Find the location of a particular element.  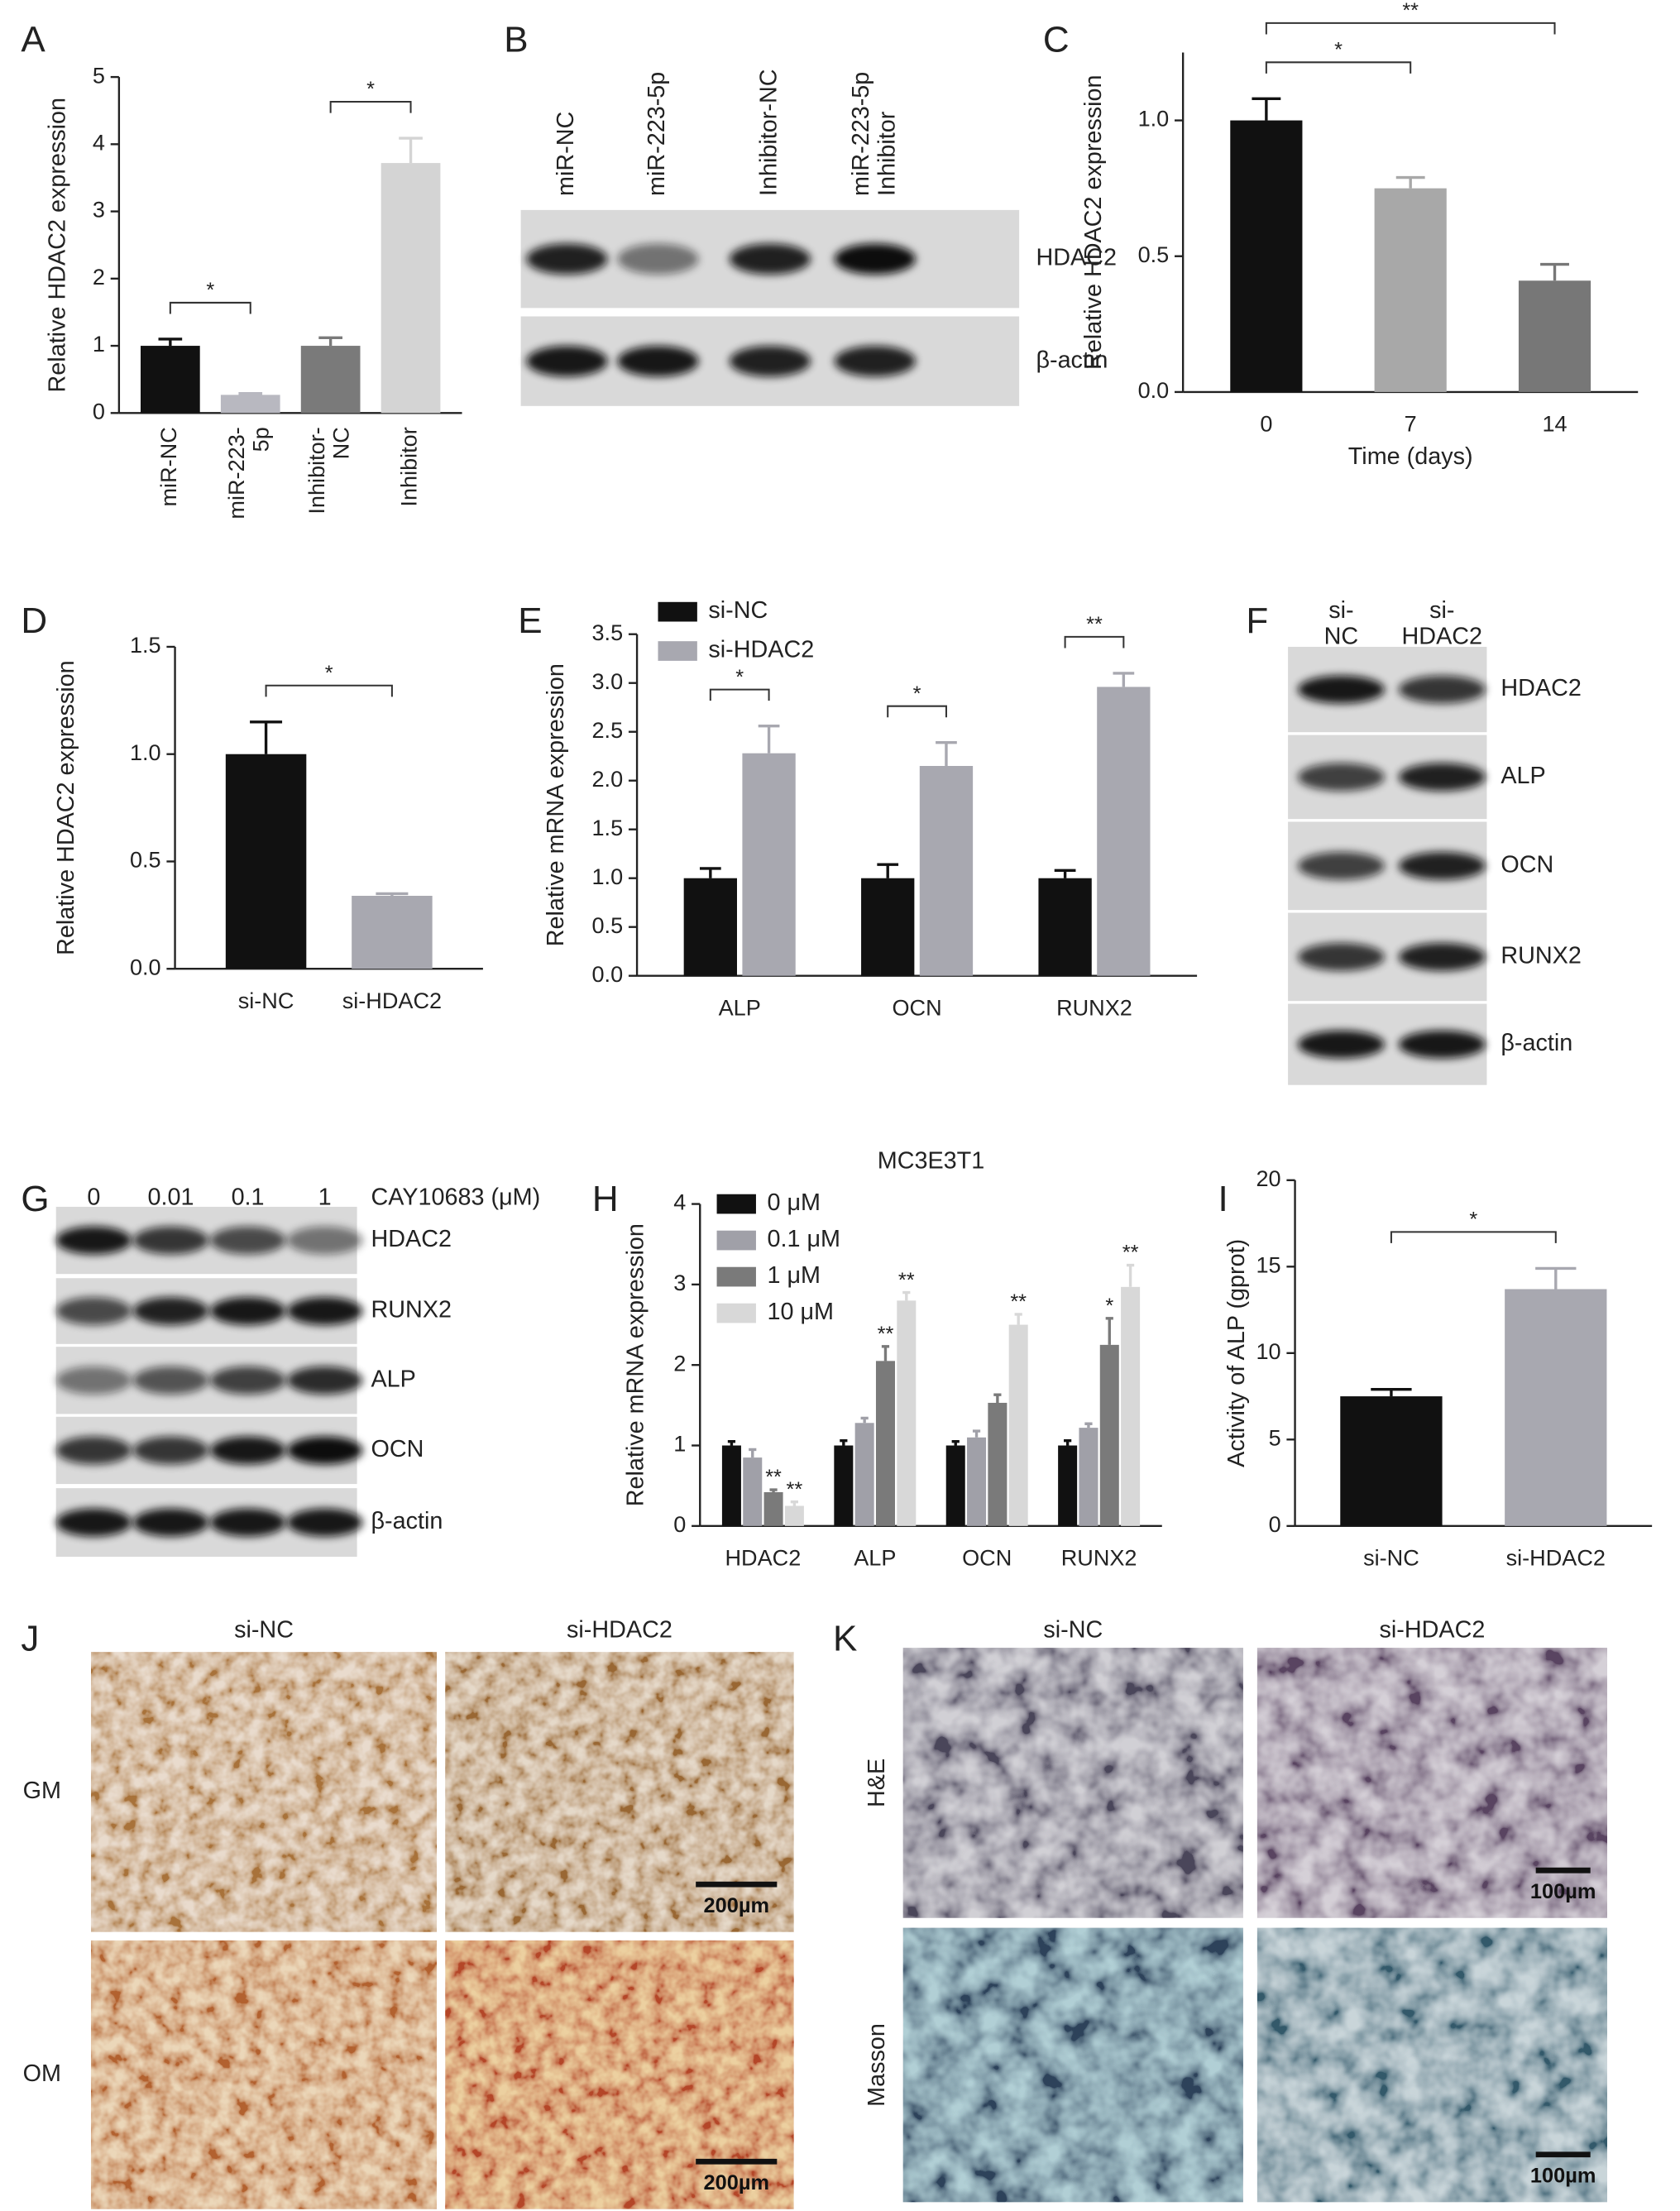

x-tick-label: HDAC2 is located at coordinates (763, 1558).